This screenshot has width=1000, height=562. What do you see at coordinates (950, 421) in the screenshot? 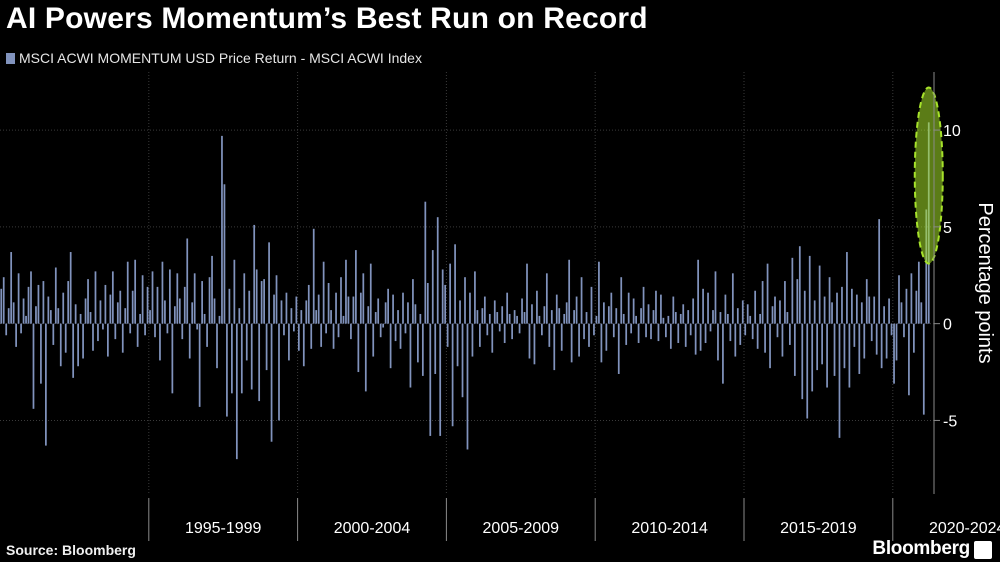
I see `y-tick-label: -5` at bounding box center [950, 421].